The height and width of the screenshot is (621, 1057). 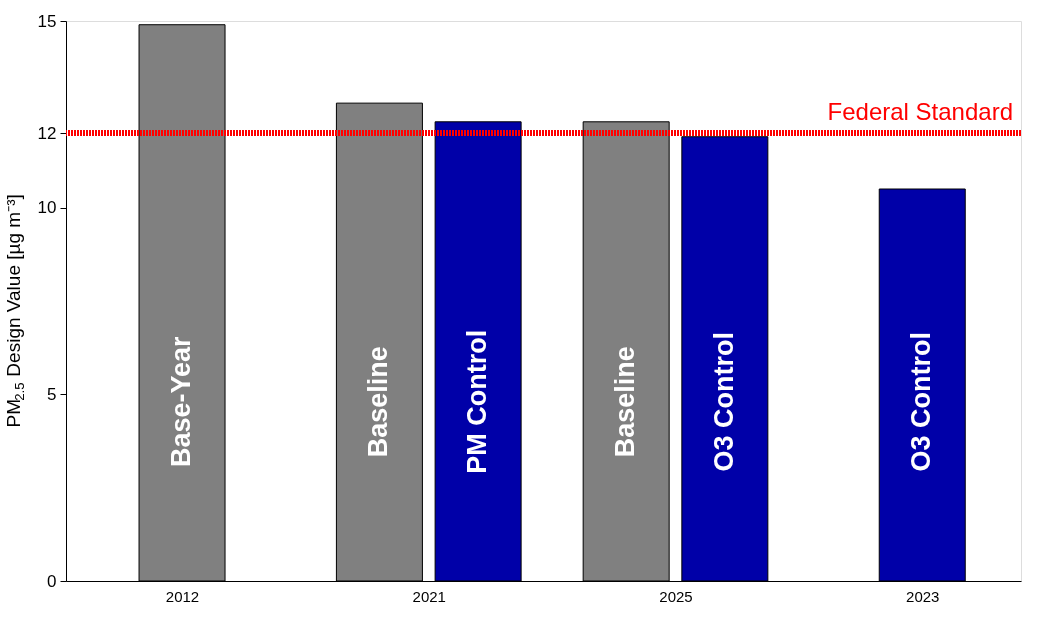 What do you see at coordinates (47, 133) in the screenshot?
I see `y-tick-label: 12` at bounding box center [47, 133].